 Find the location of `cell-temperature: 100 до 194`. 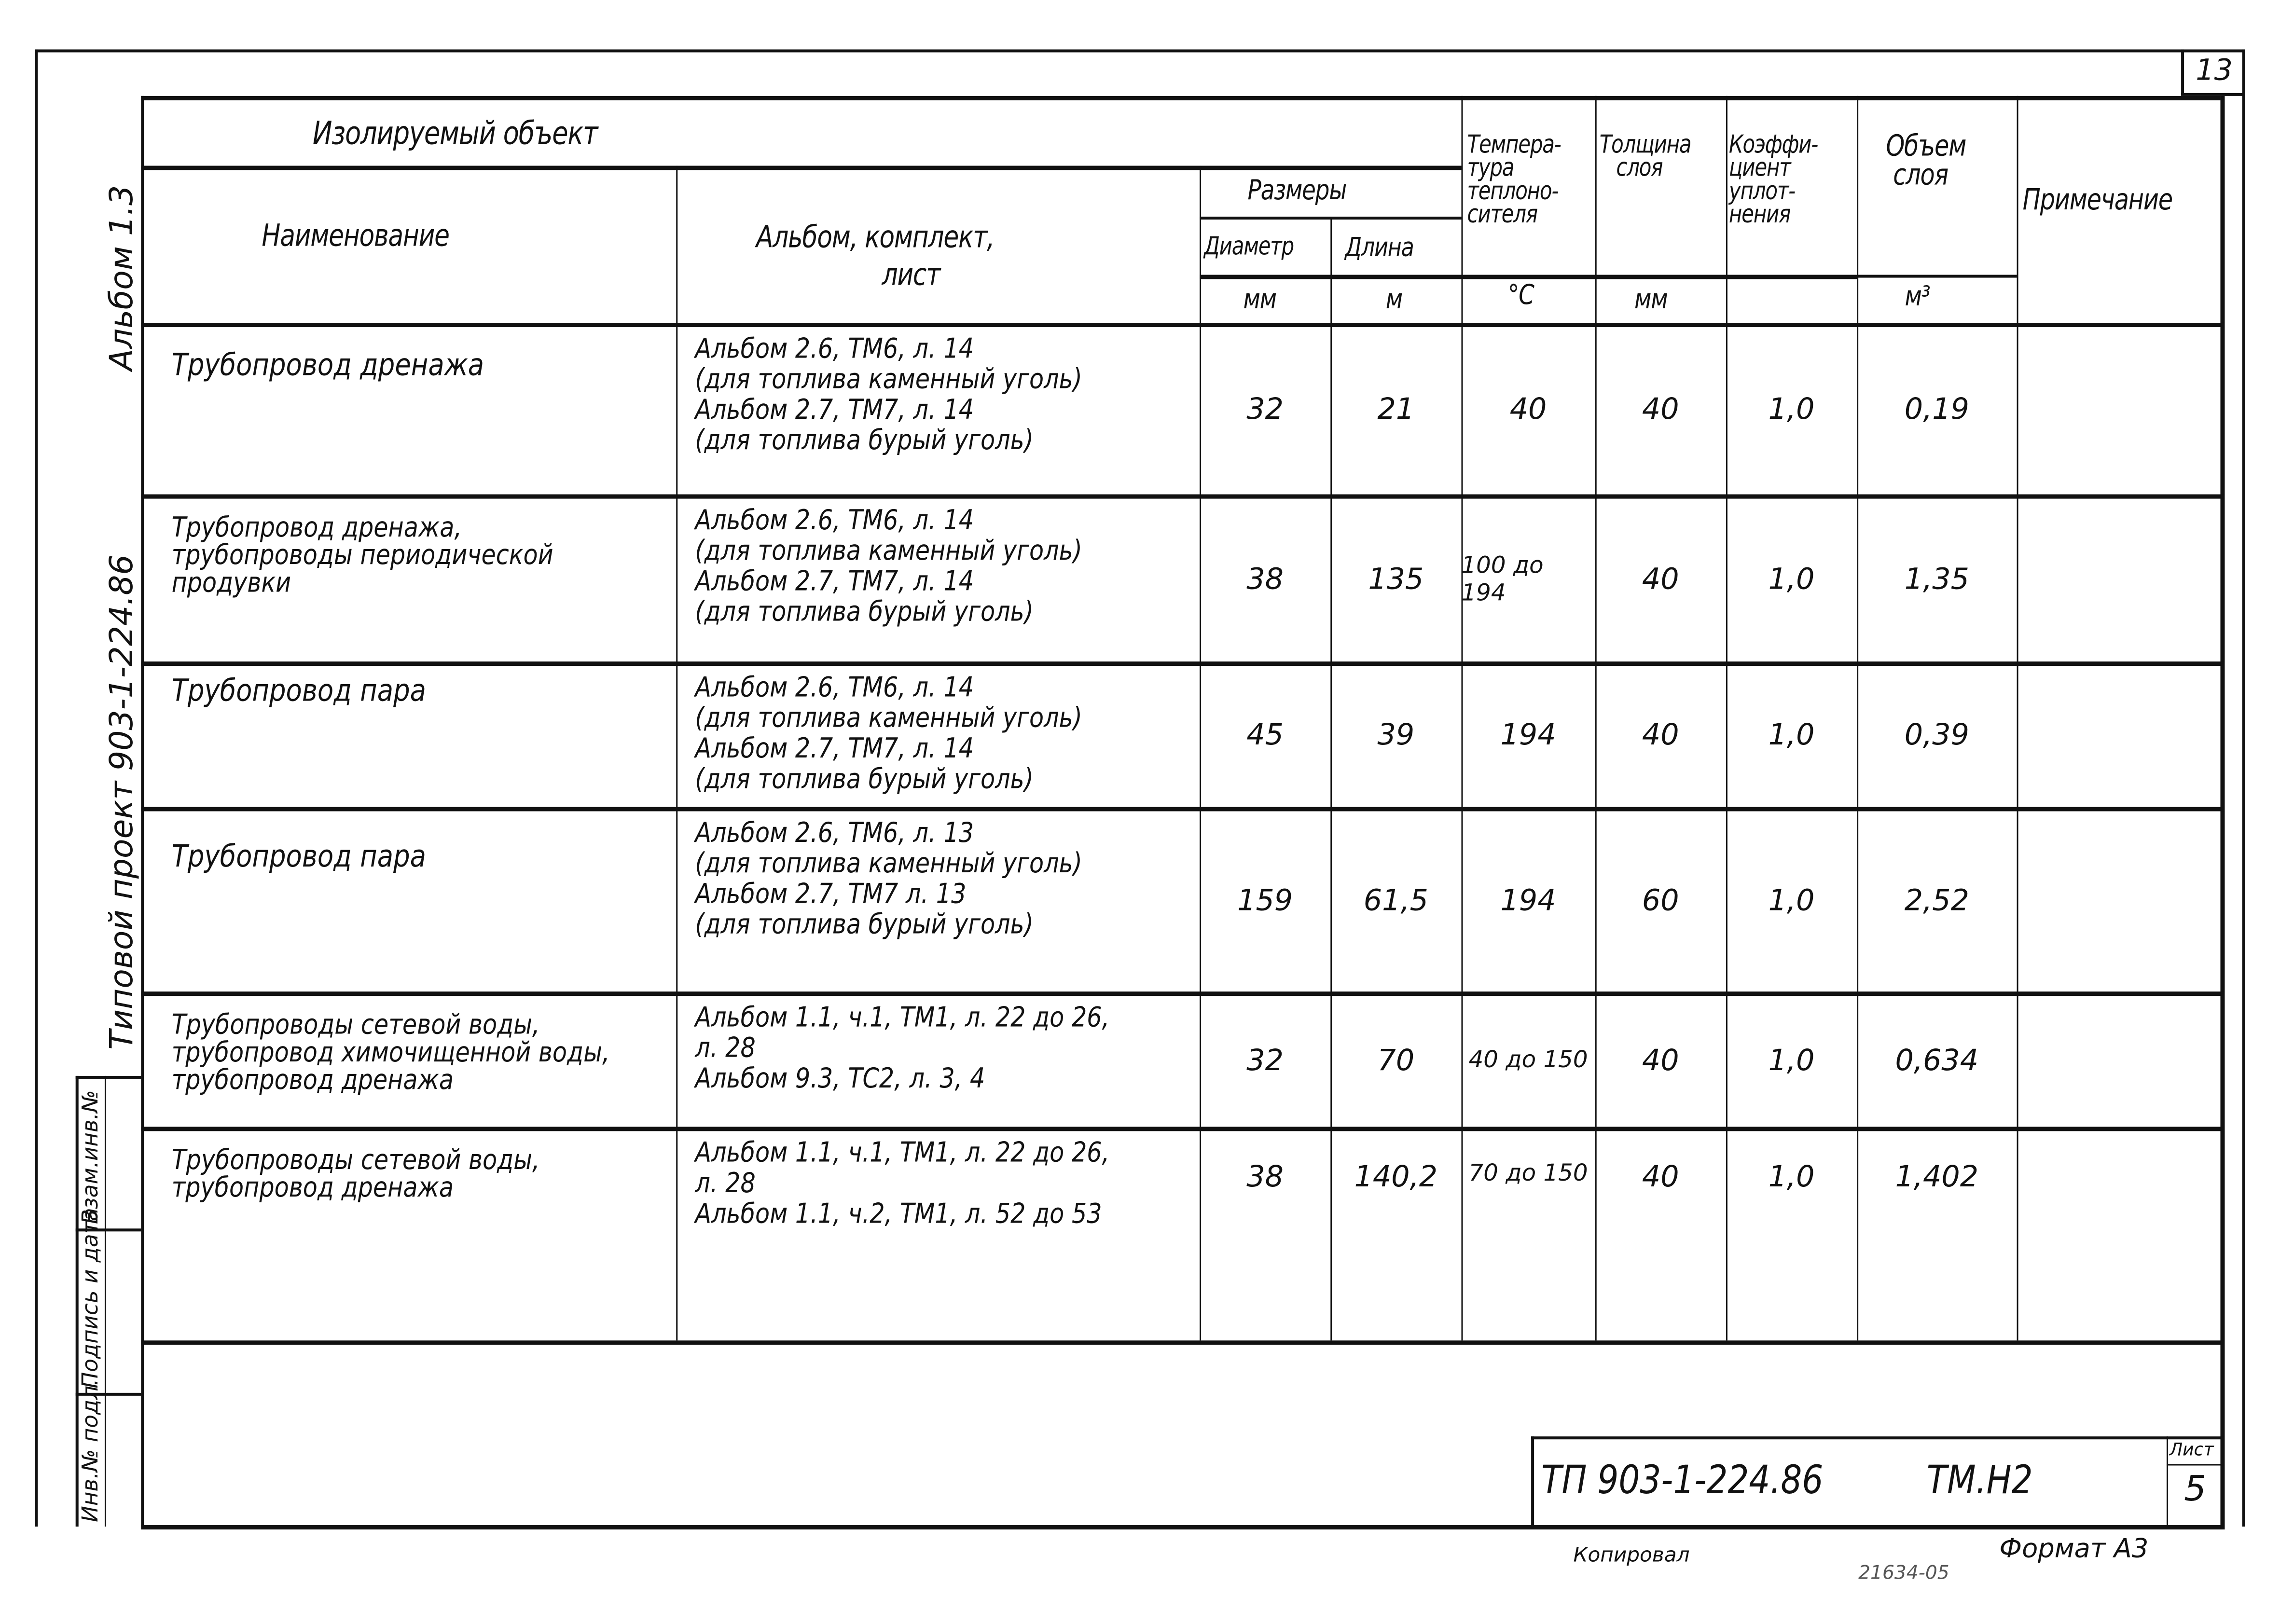

cell-temperature: 100 до 194 is located at coordinates (1502, 578).